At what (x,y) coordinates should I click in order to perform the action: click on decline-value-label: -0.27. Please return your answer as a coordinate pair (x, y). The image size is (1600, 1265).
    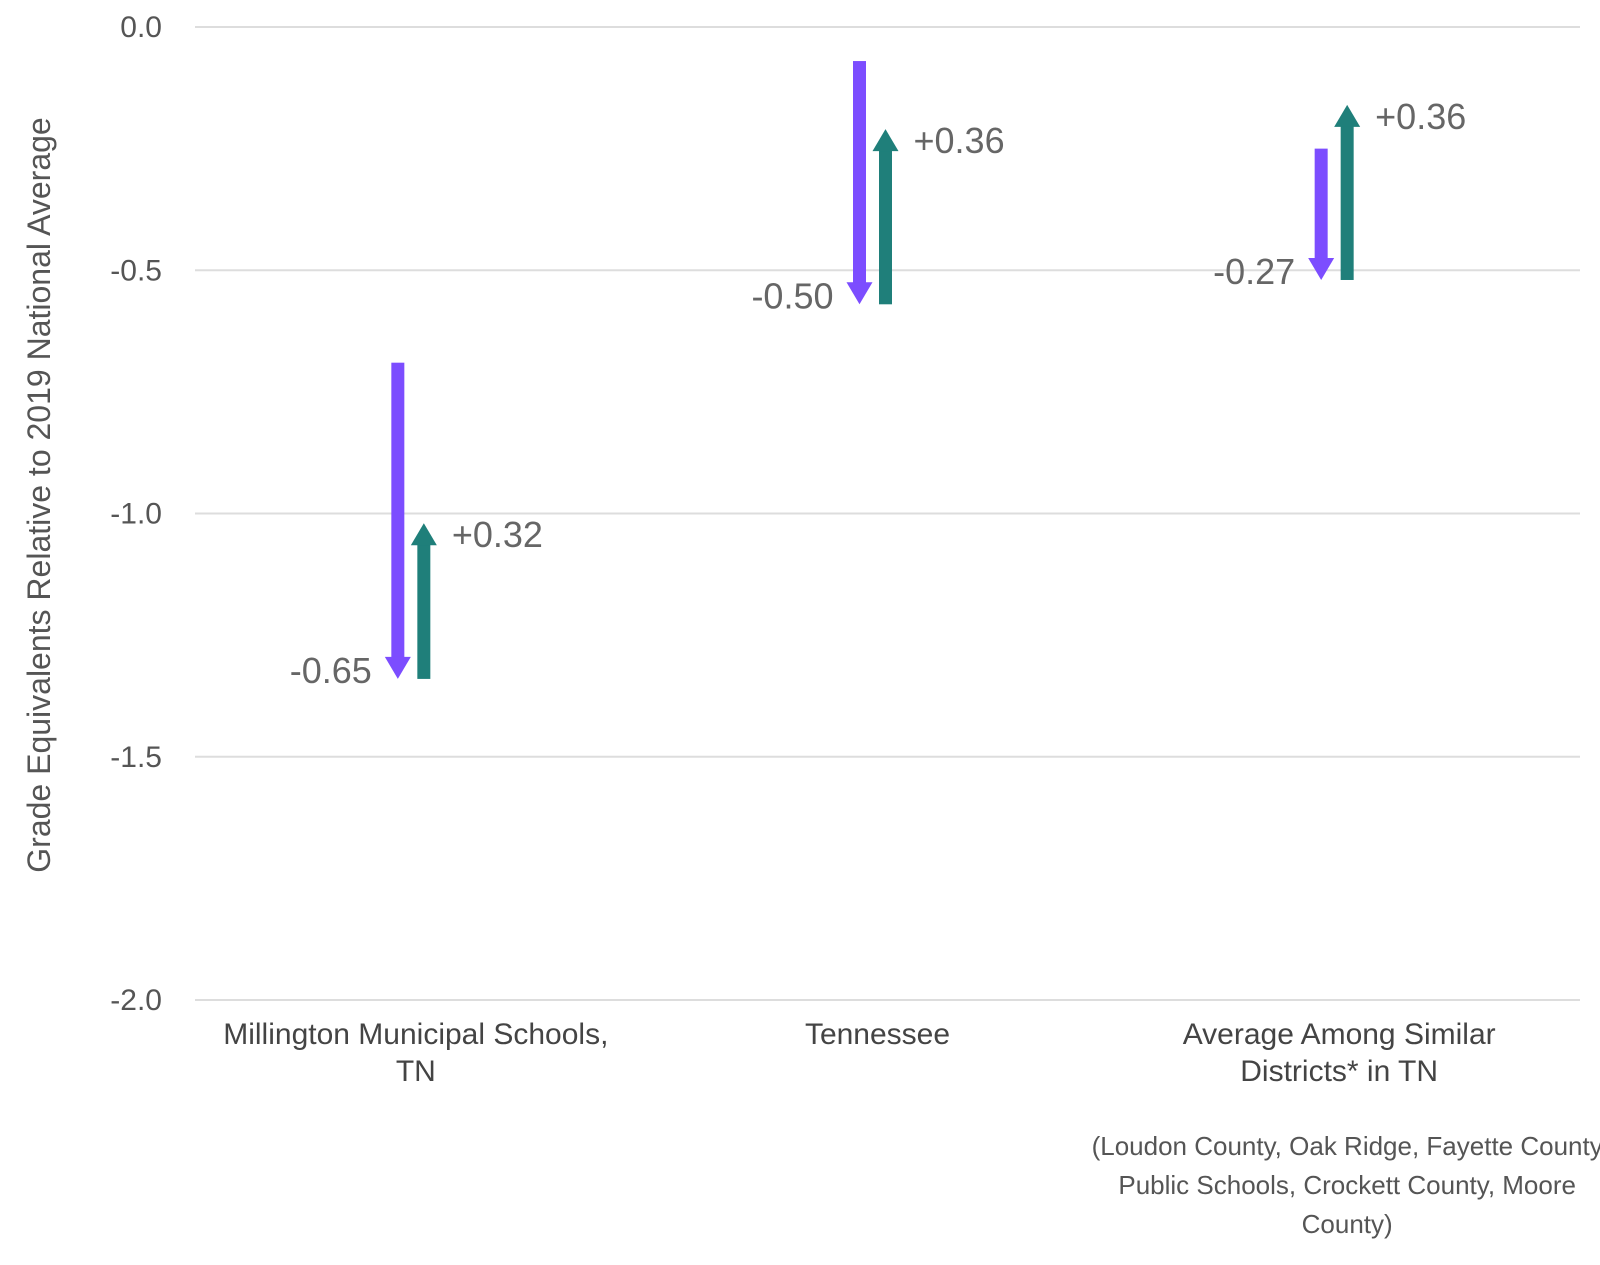
    Looking at the image, I should click on (1254, 271).